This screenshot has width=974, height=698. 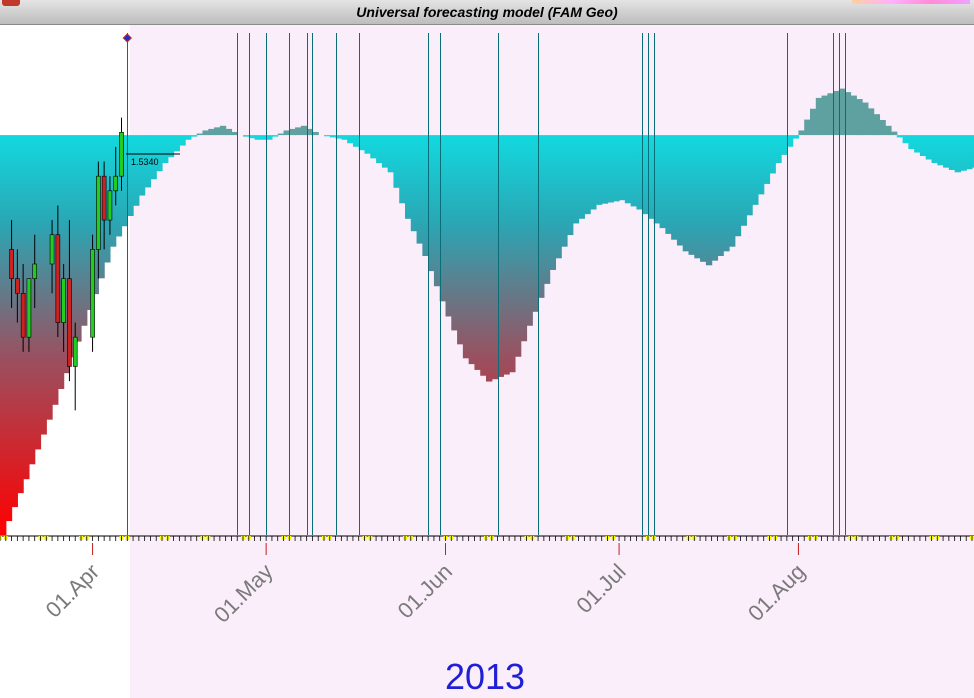 What do you see at coordinates (11, 3) in the screenshot?
I see `close-icon` at bounding box center [11, 3].